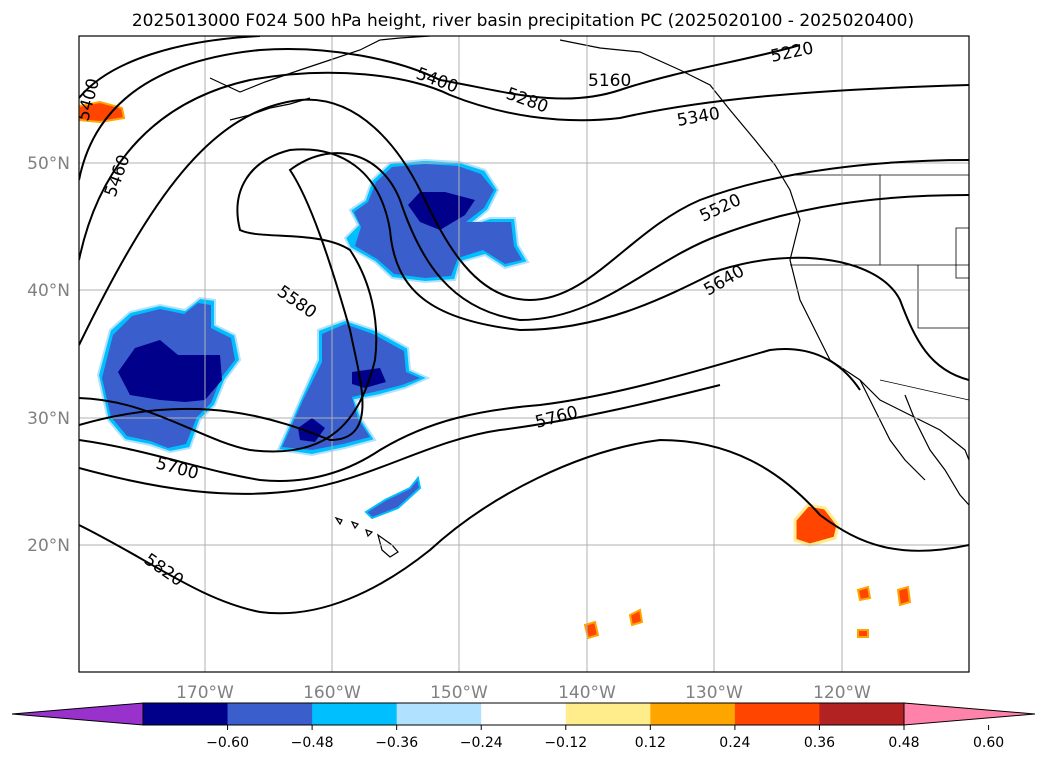  Describe the element at coordinates (459, 693) in the screenshot. I see `lon-tick-label: 150°W` at that location.